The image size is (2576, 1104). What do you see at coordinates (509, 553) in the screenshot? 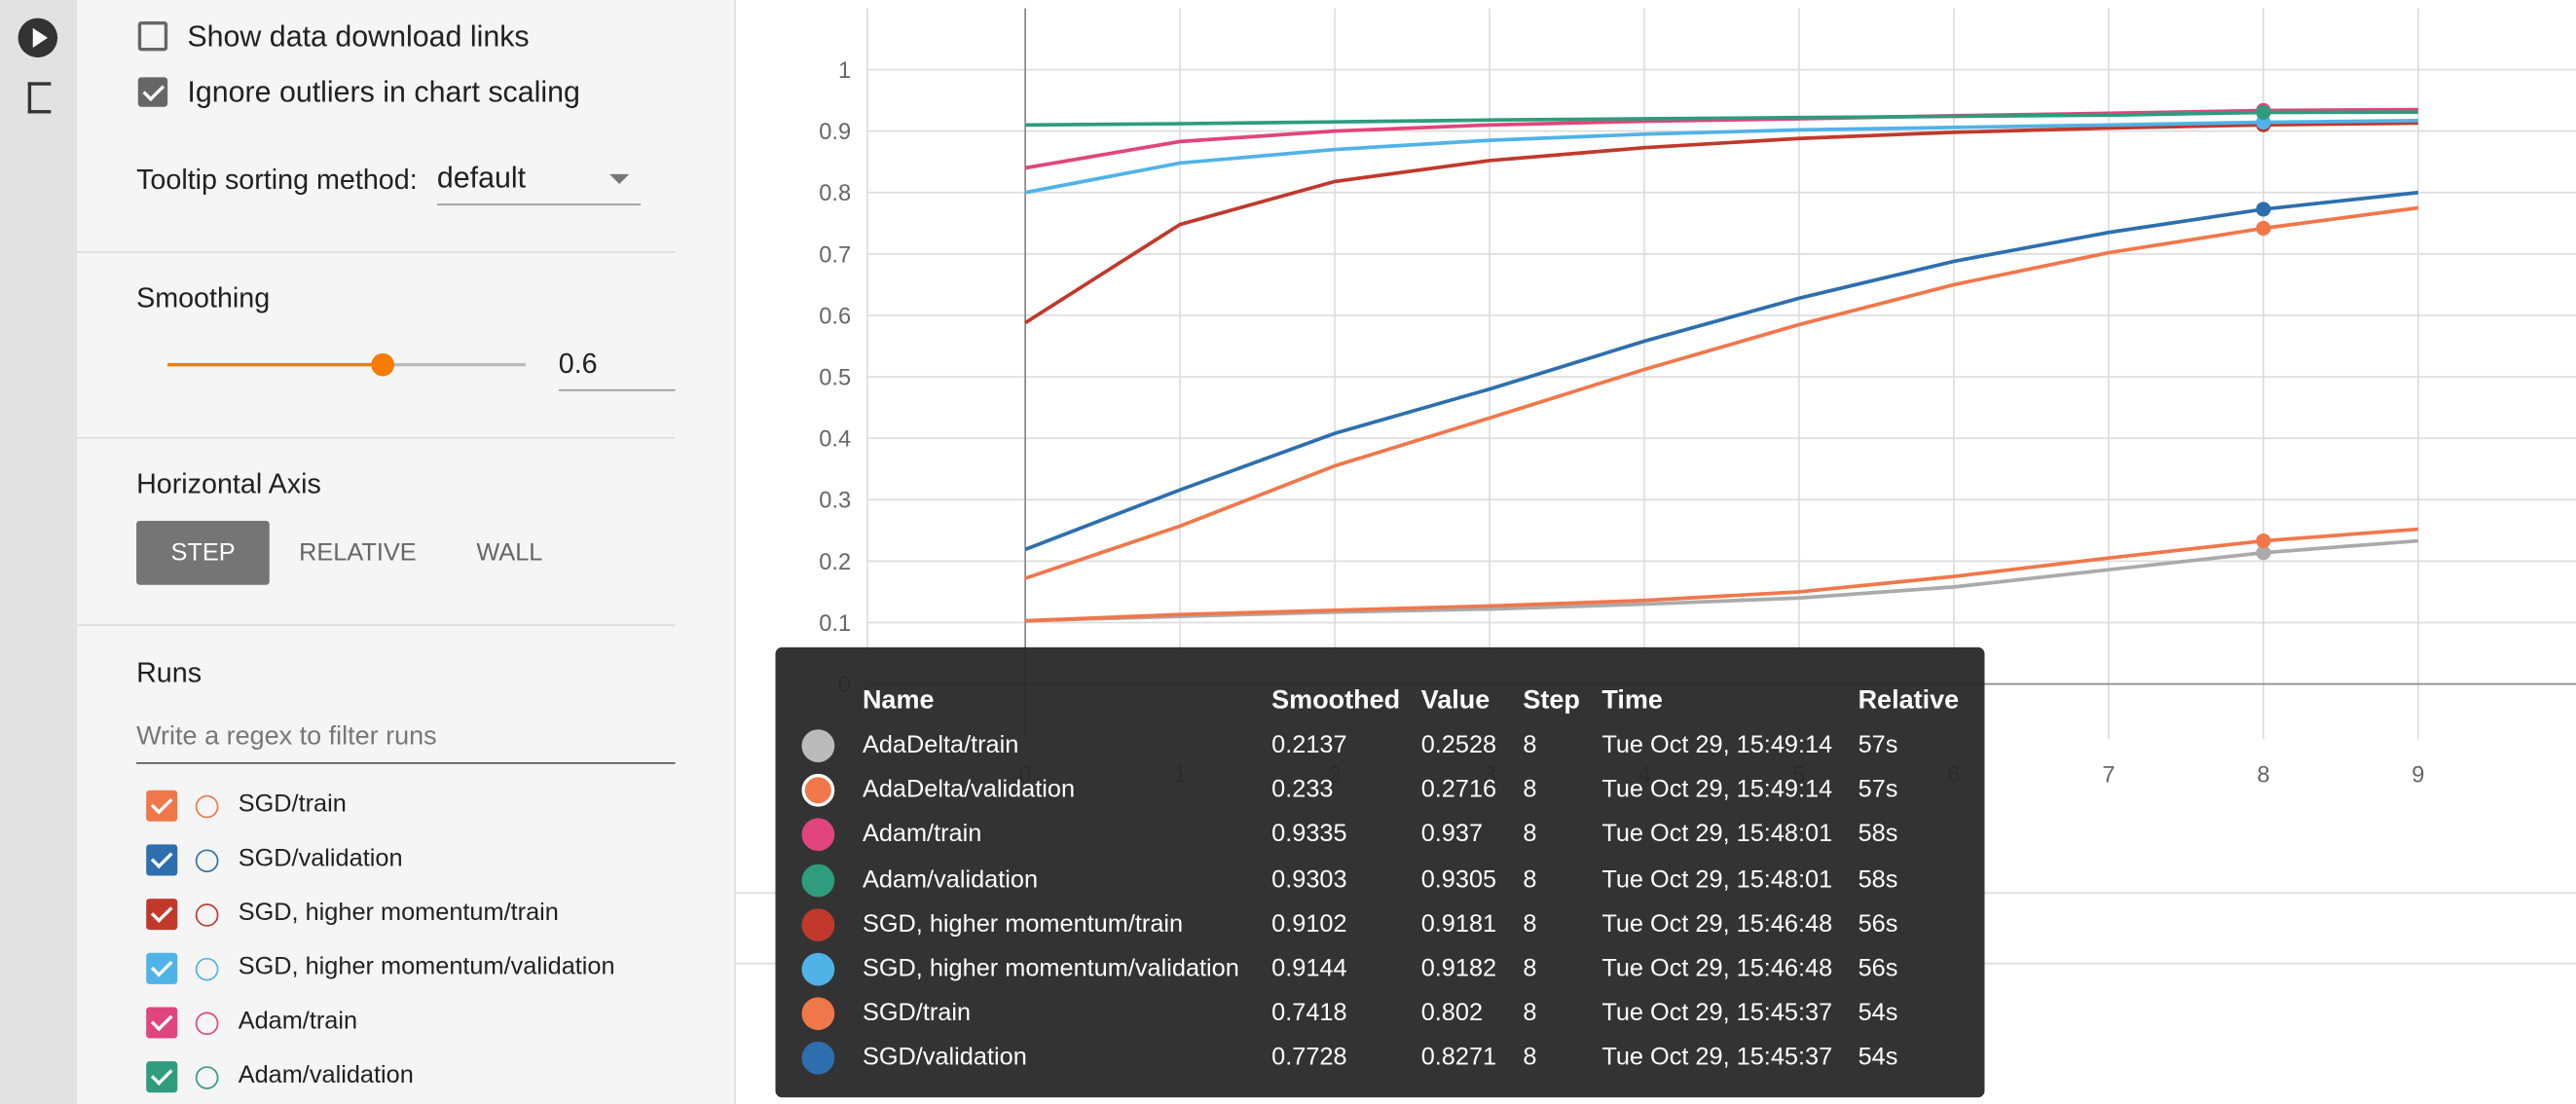
I see `axis-option: WALL` at bounding box center [509, 553].